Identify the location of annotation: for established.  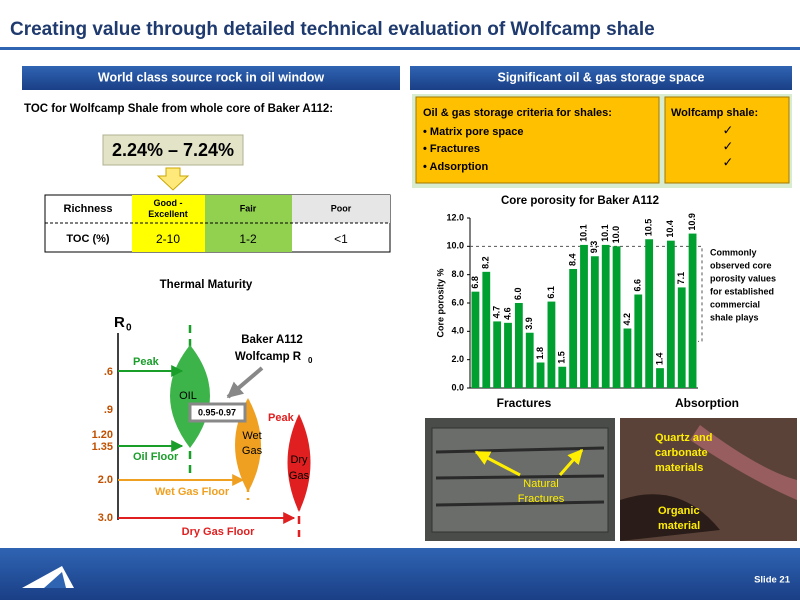
(742, 291).